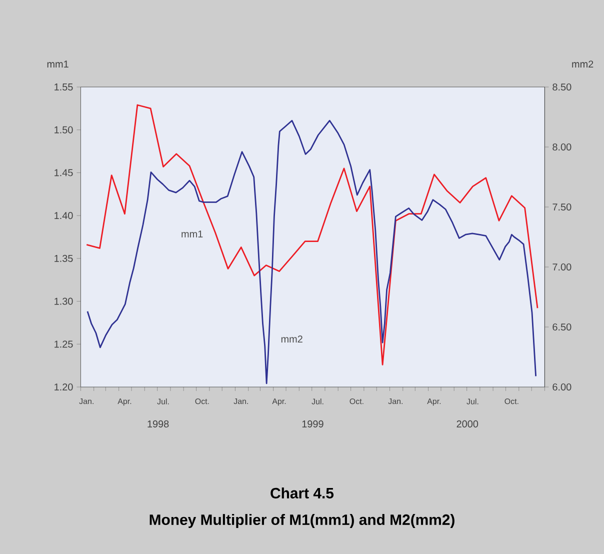  I want to click on text: Chart 4.5, so click(302, 493).